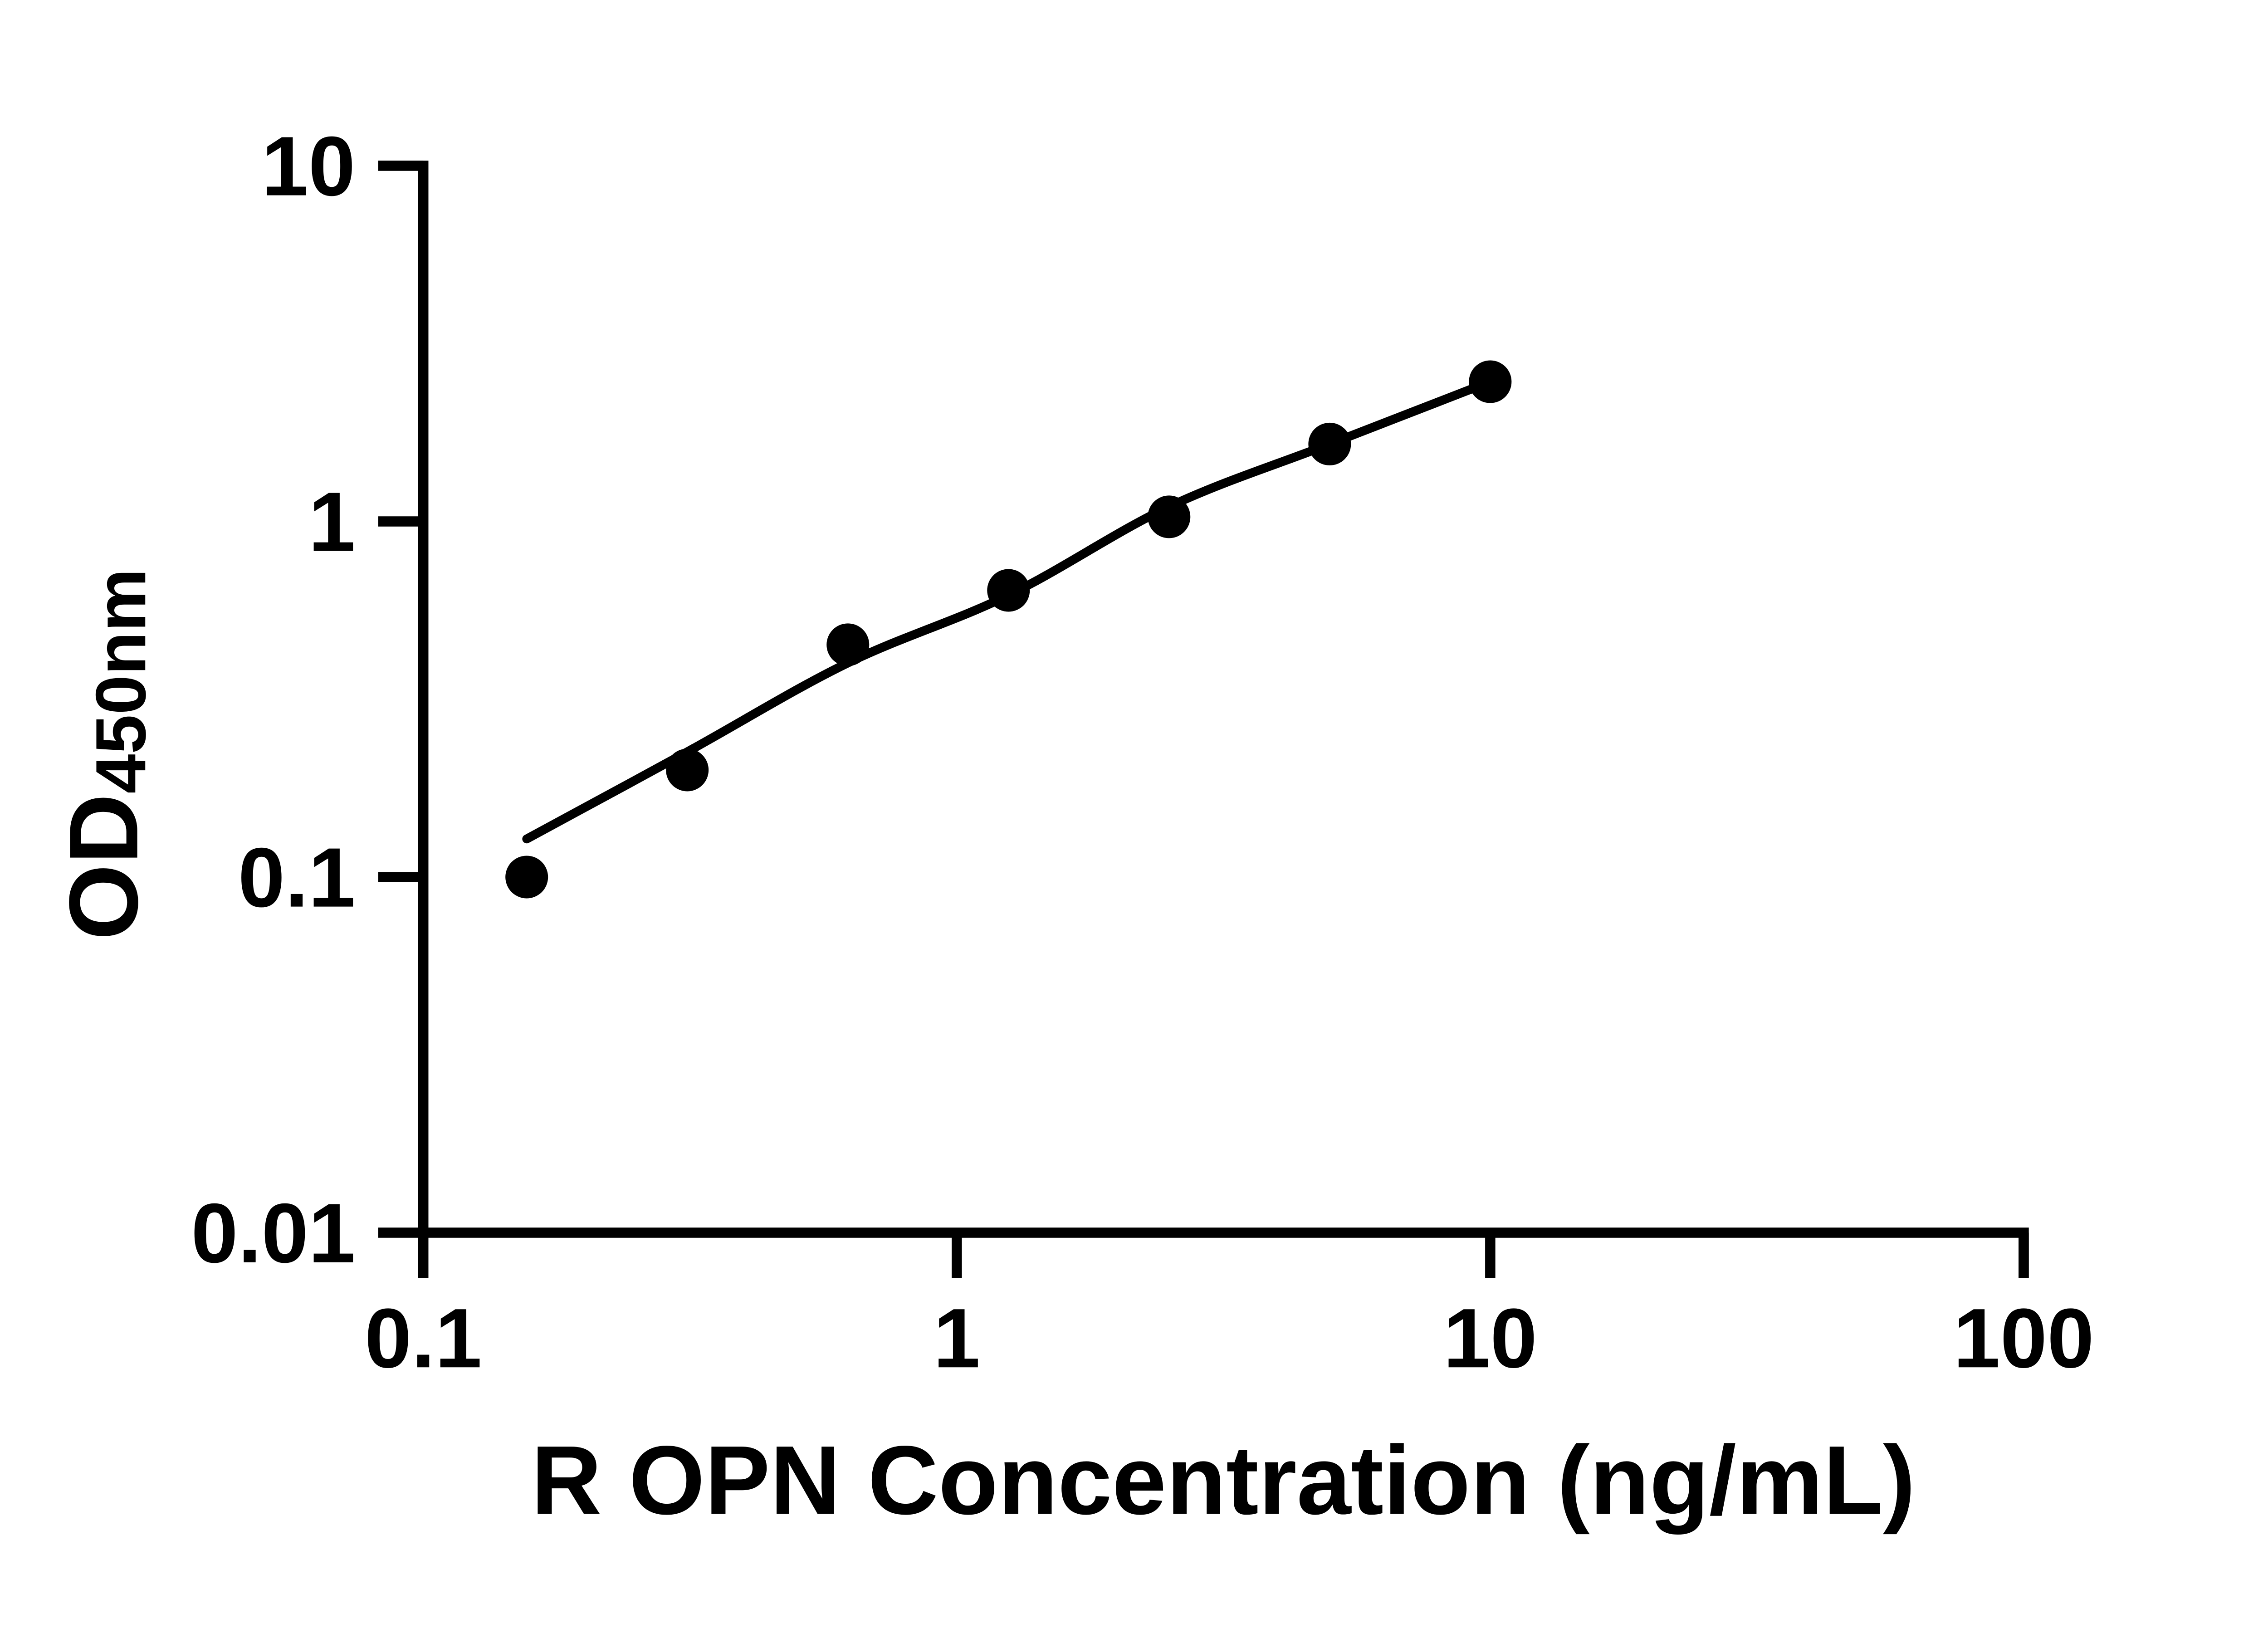 The image size is (2268, 1633). Describe the element at coordinates (1223, 1480) in the screenshot. I see `x-axis-title: R OPN Concentration (ng/mL)` at that location.